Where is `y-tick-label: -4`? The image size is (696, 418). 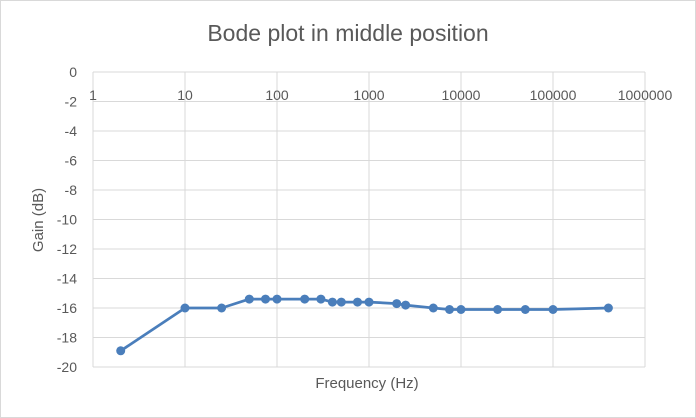 y-tick-label: -4 is located at coordinates (71, 131).